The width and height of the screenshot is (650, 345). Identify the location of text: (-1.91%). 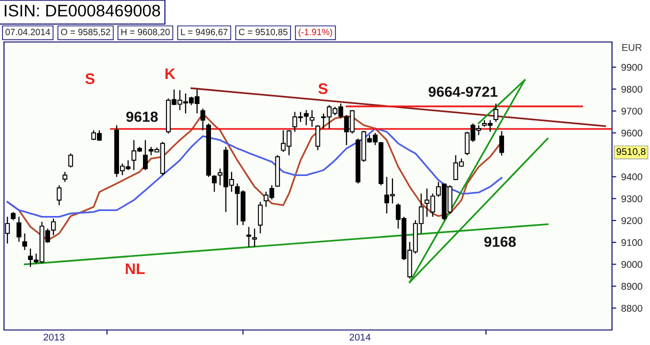
(315, 32).